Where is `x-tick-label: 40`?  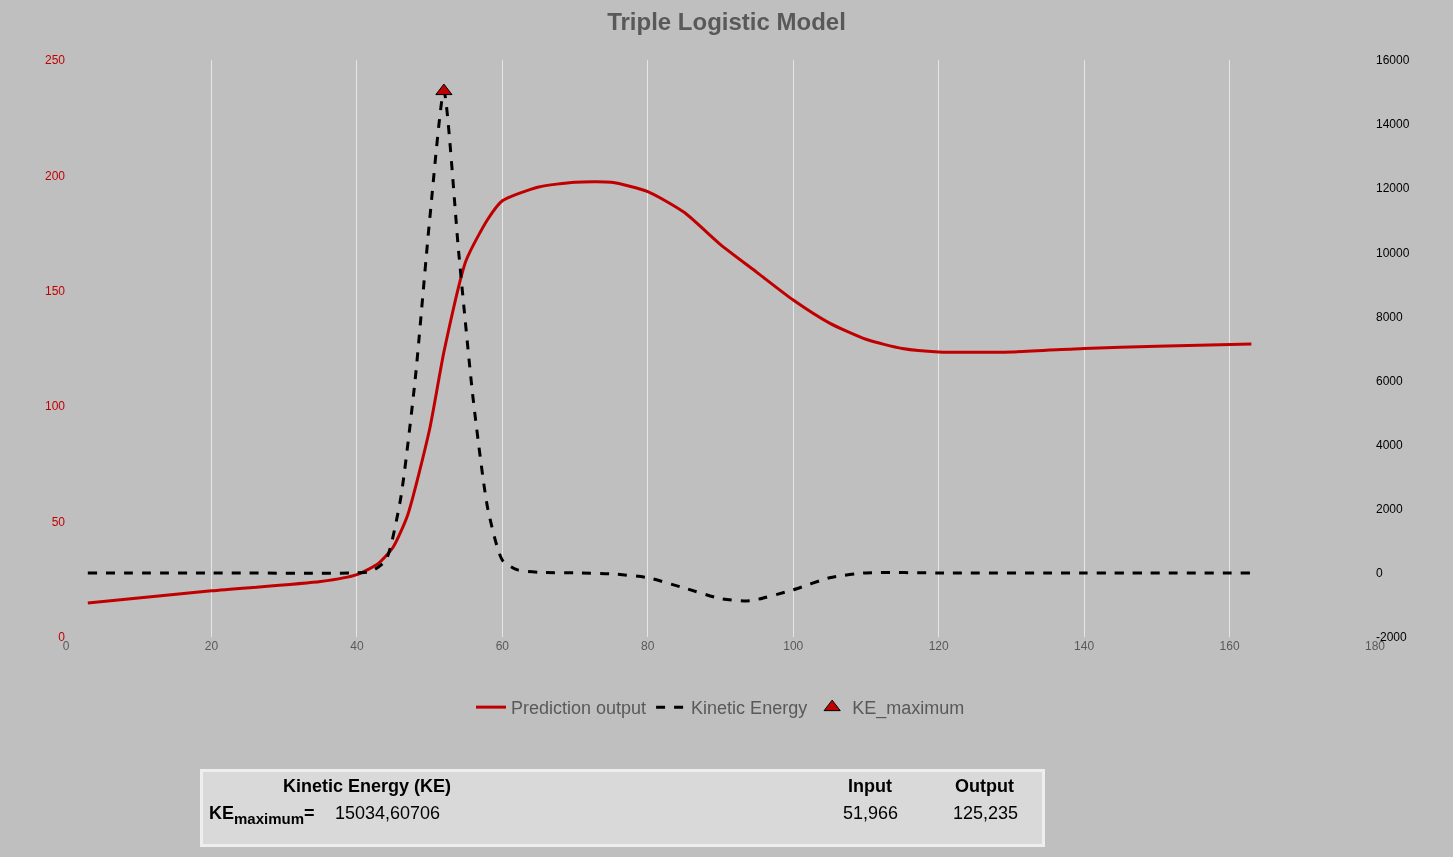 x-tick-label: 40 is located at coordinates (357, 646).